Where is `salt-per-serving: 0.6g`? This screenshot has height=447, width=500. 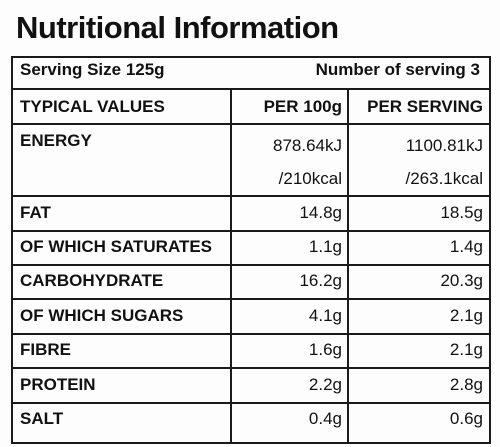
salt-per-serving: 0.6g is located at coordinates (466, 418).